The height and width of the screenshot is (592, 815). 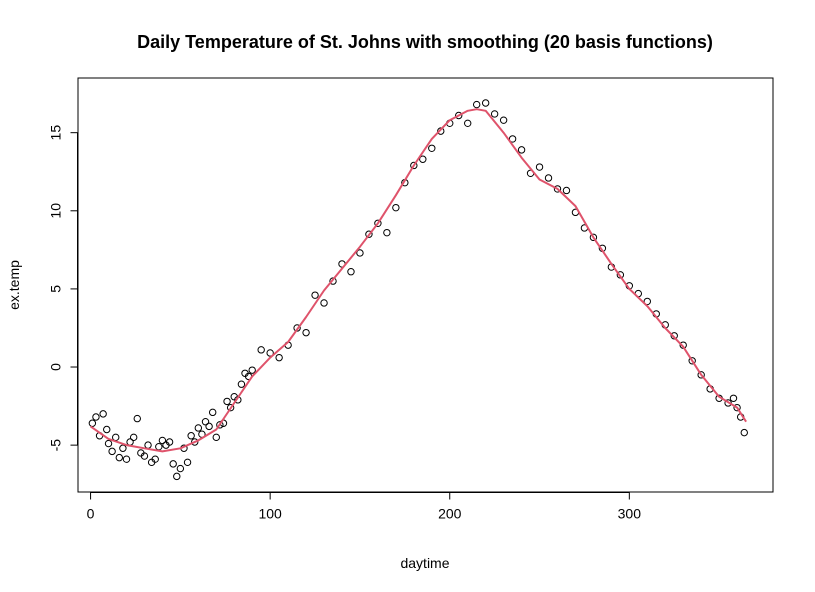 I want to click on y-tick-label: 5, so click(x=56, y=289).